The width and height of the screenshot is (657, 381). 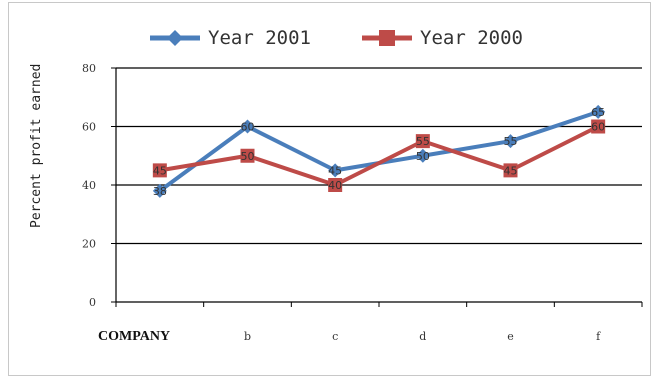 I want to click on x-tick-label: COMPANY, so click(x=134, y=336).